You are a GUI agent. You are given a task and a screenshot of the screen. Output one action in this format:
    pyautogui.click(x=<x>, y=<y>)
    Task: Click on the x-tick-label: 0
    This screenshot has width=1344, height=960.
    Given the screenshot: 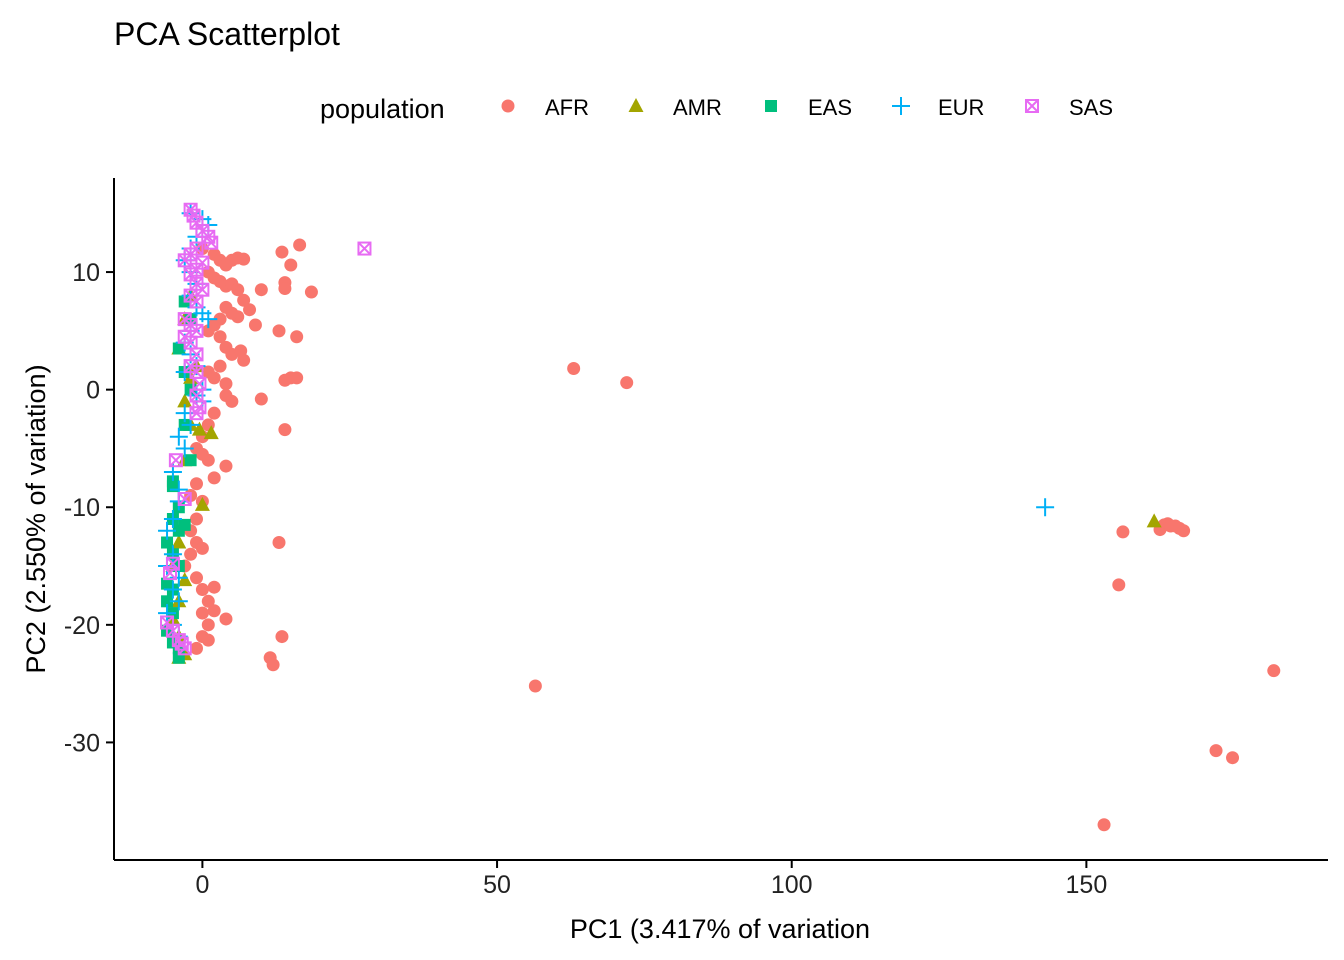 What is the action you would take?
    pyautogui.click(x=202, y=885)
    